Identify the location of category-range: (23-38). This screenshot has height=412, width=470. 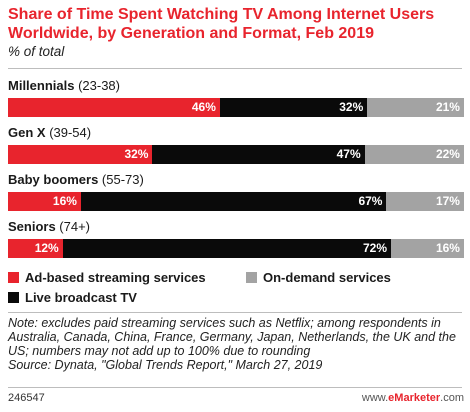
(97, 85).